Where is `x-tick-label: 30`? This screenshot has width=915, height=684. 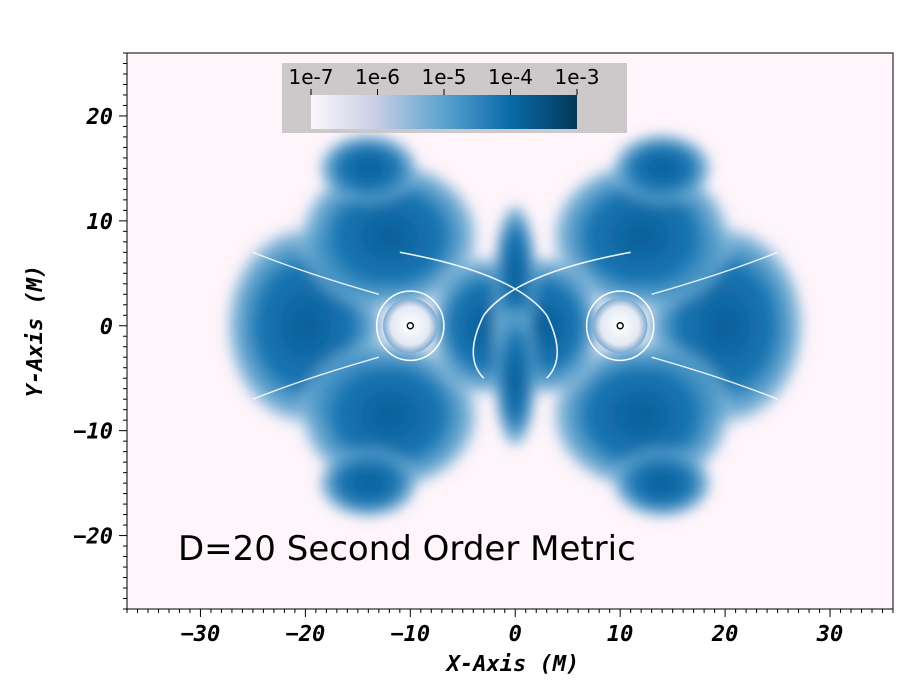
x-tick-label: 30 is located at coordinates (830, 634).